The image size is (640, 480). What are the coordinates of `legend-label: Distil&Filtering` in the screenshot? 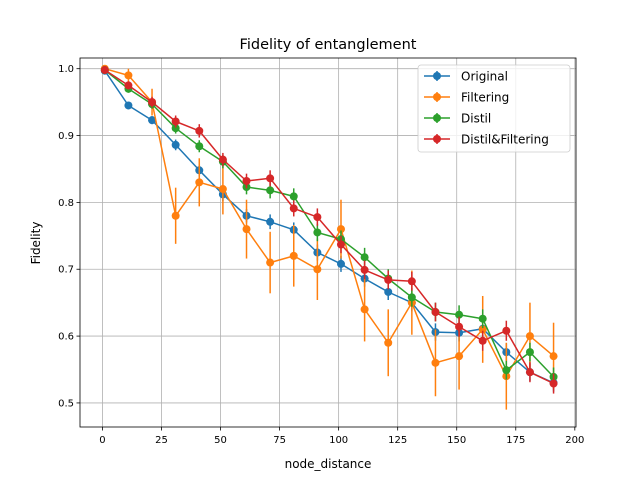 It's located at (505, 140).